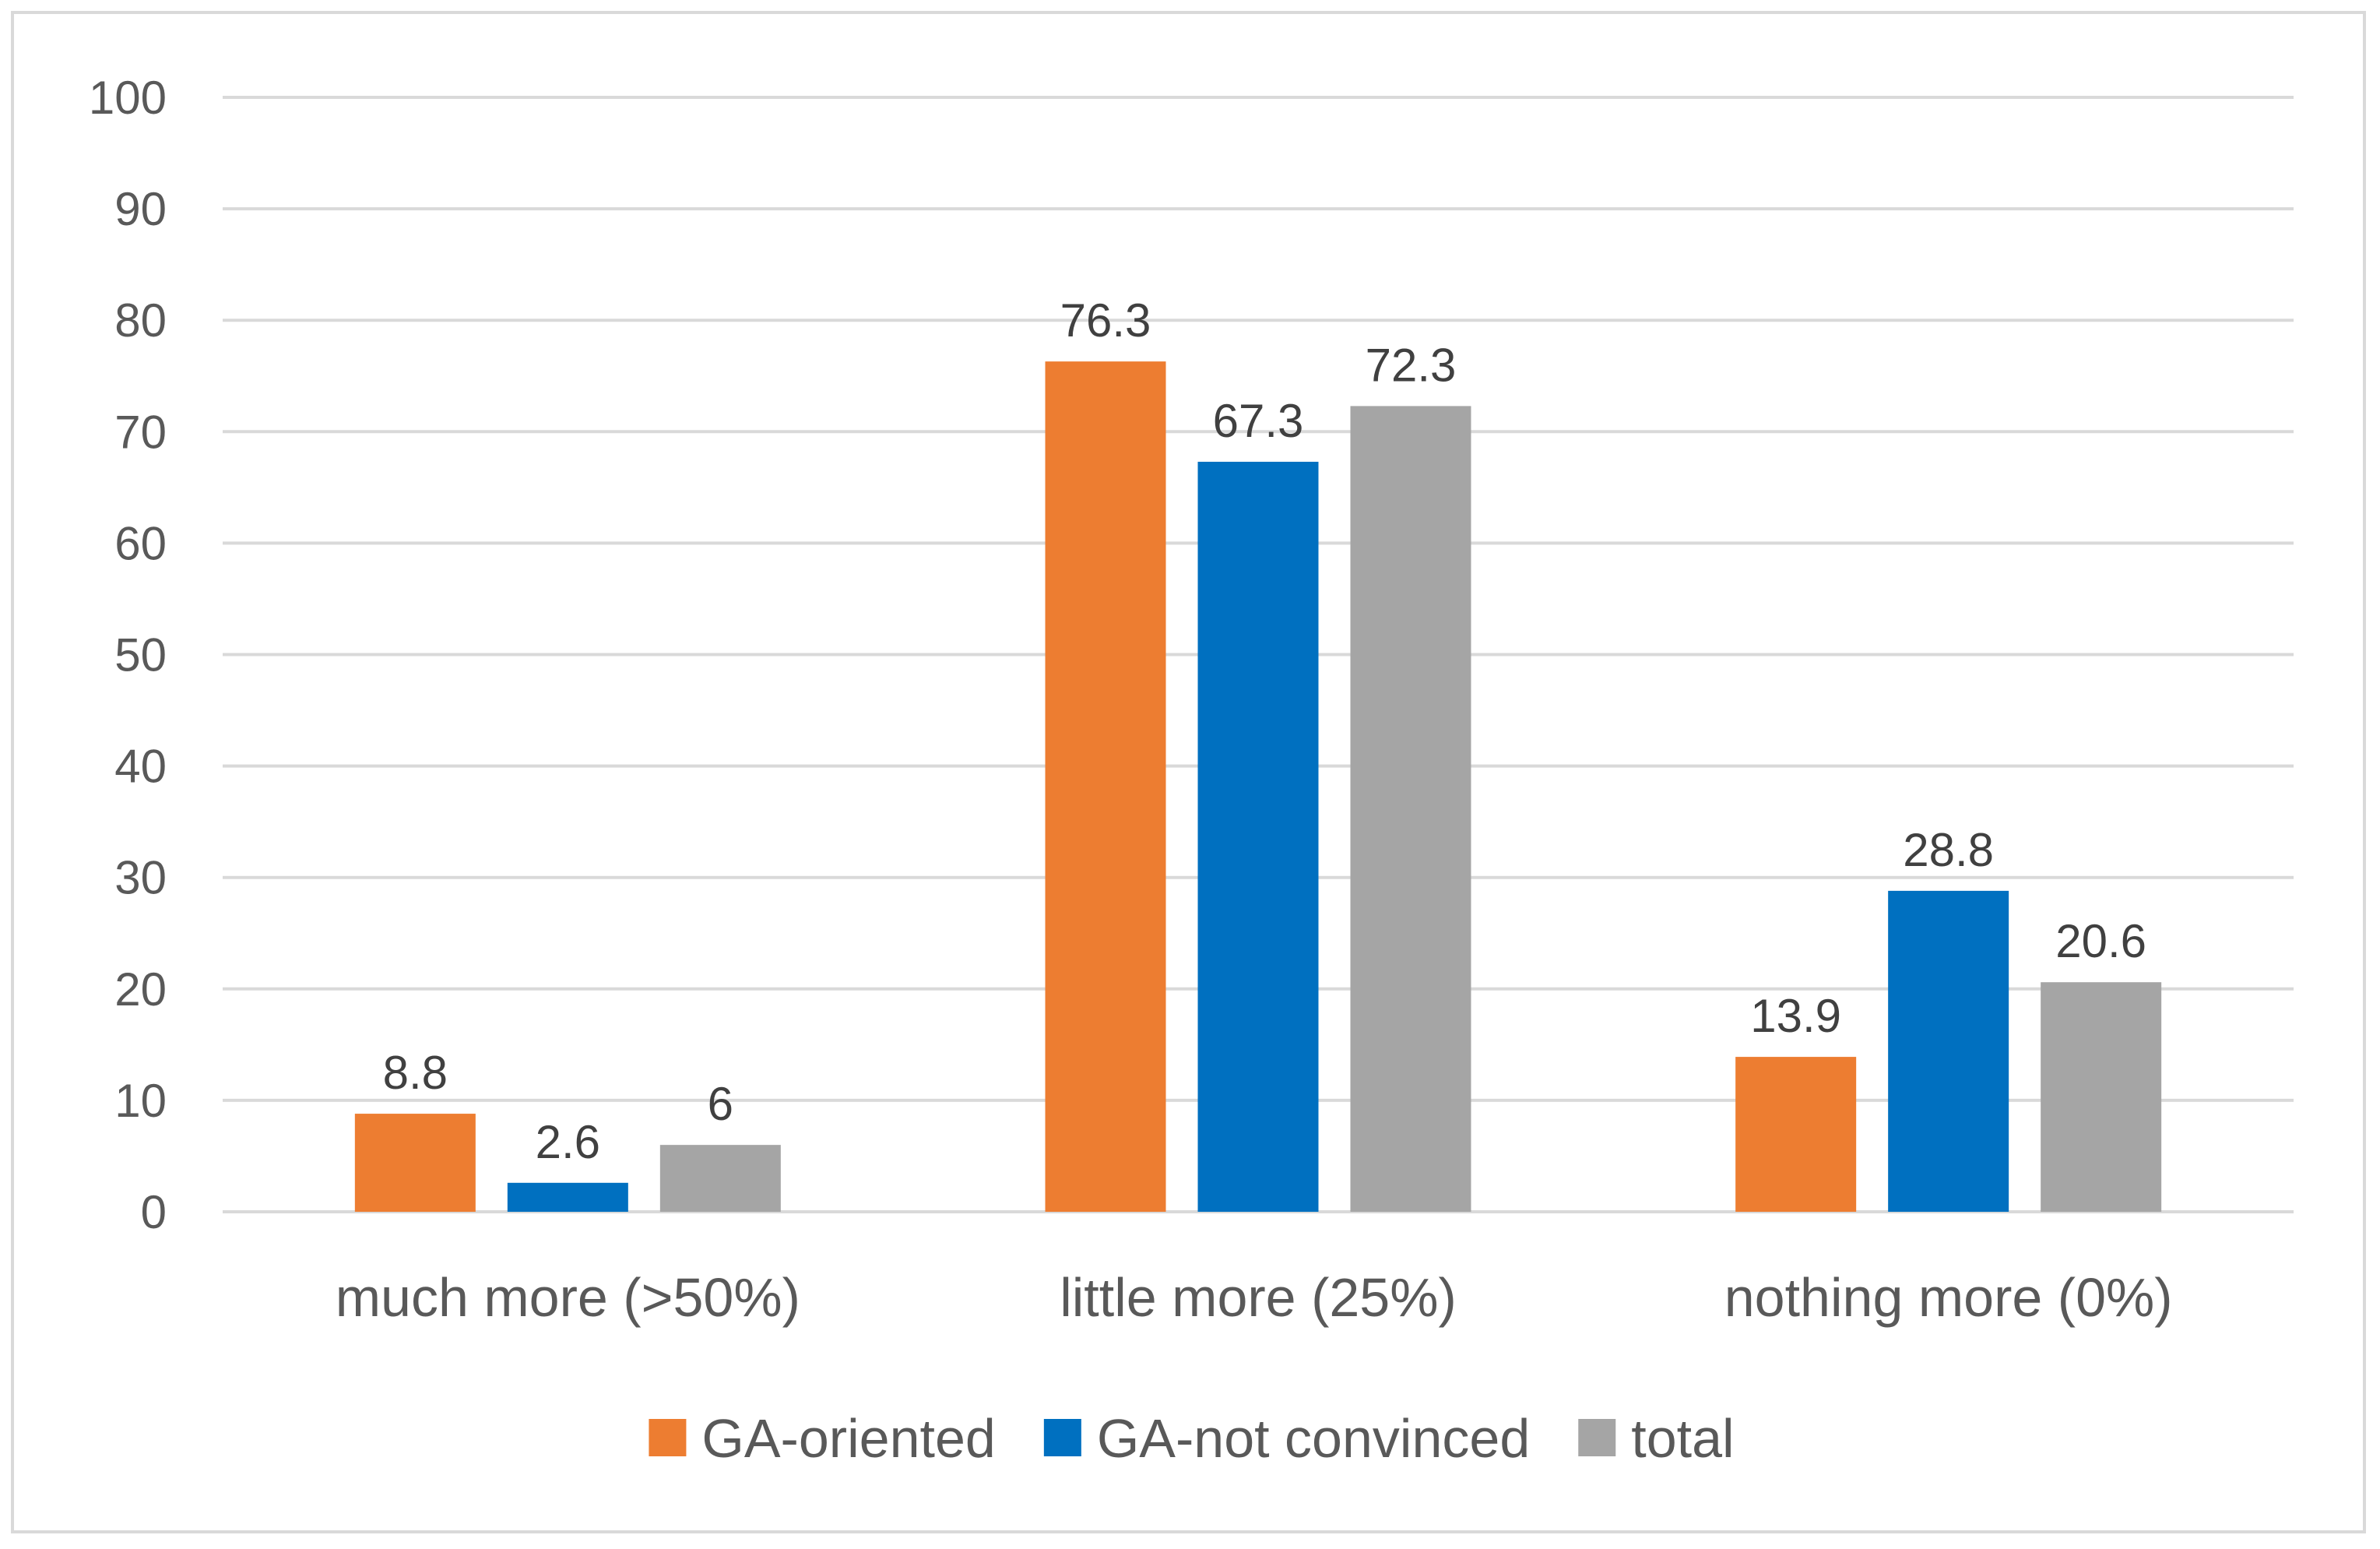 The height and width of the screenshot is (1549, 2380). I want to click on y-axis-tick-labels: 0 10 20 30 40 50 60 70 80 90 100, so click(128, 655).